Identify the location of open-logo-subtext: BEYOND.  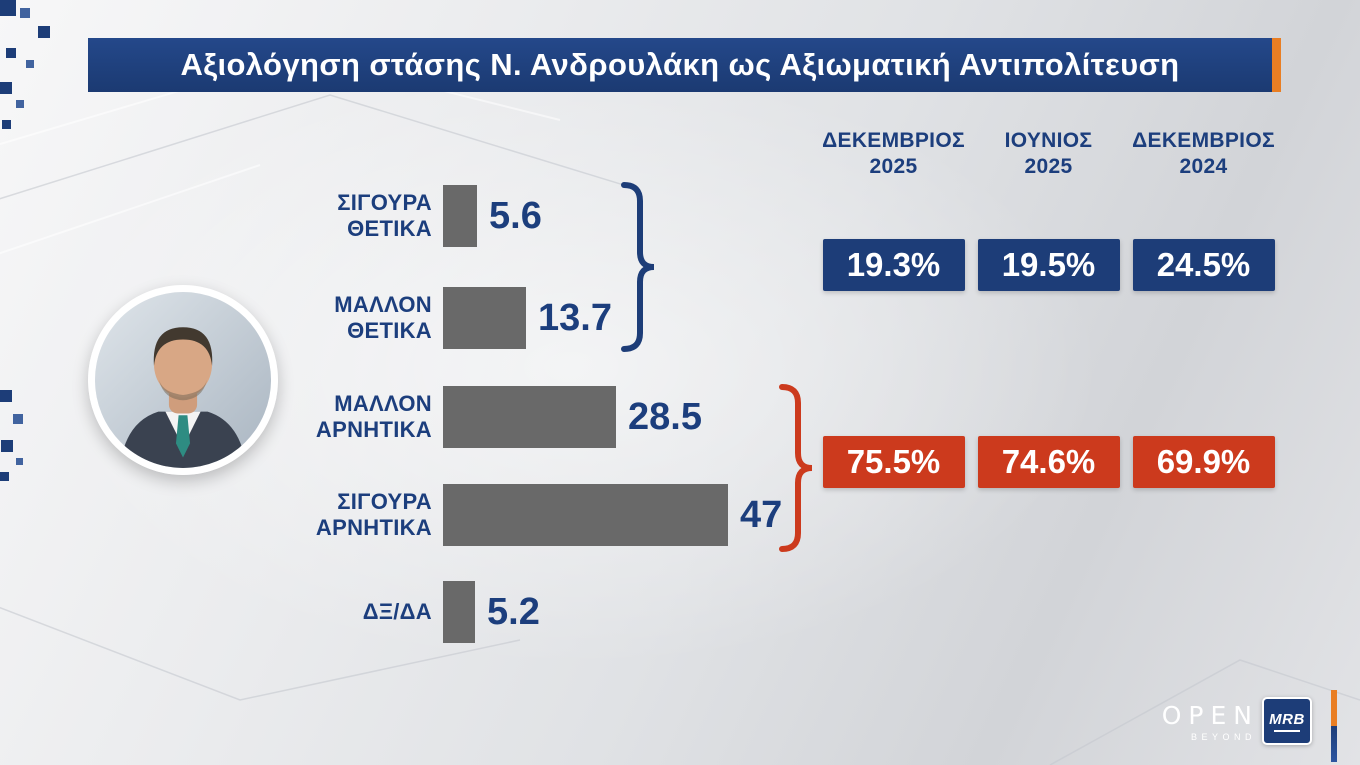
(1223, 737).